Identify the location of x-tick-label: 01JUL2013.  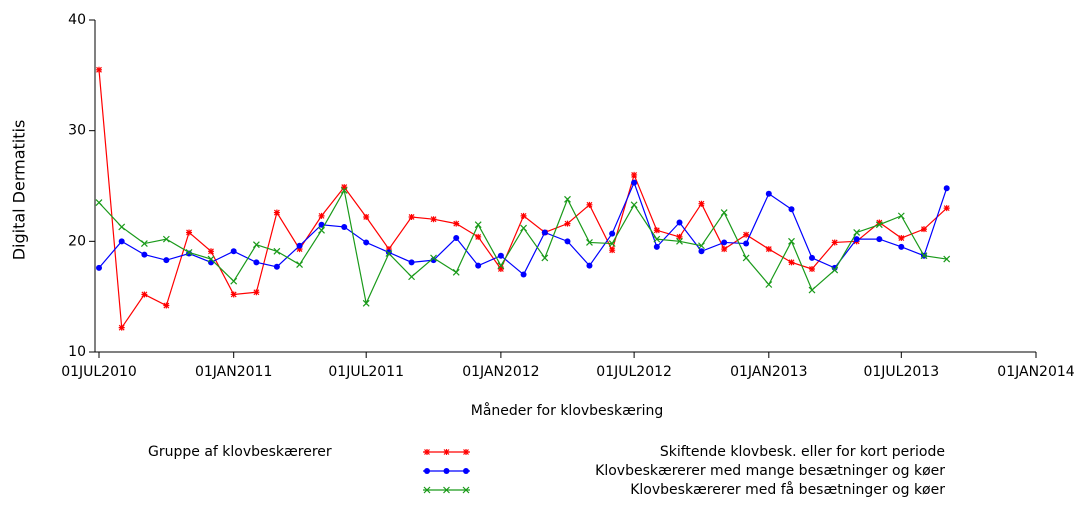
(901, 372).